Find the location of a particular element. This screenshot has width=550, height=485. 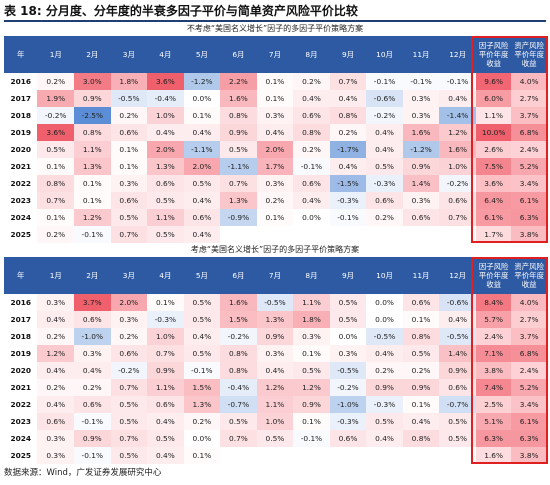

month-return-cell: -0.5% is located at coordinates (129, 98).